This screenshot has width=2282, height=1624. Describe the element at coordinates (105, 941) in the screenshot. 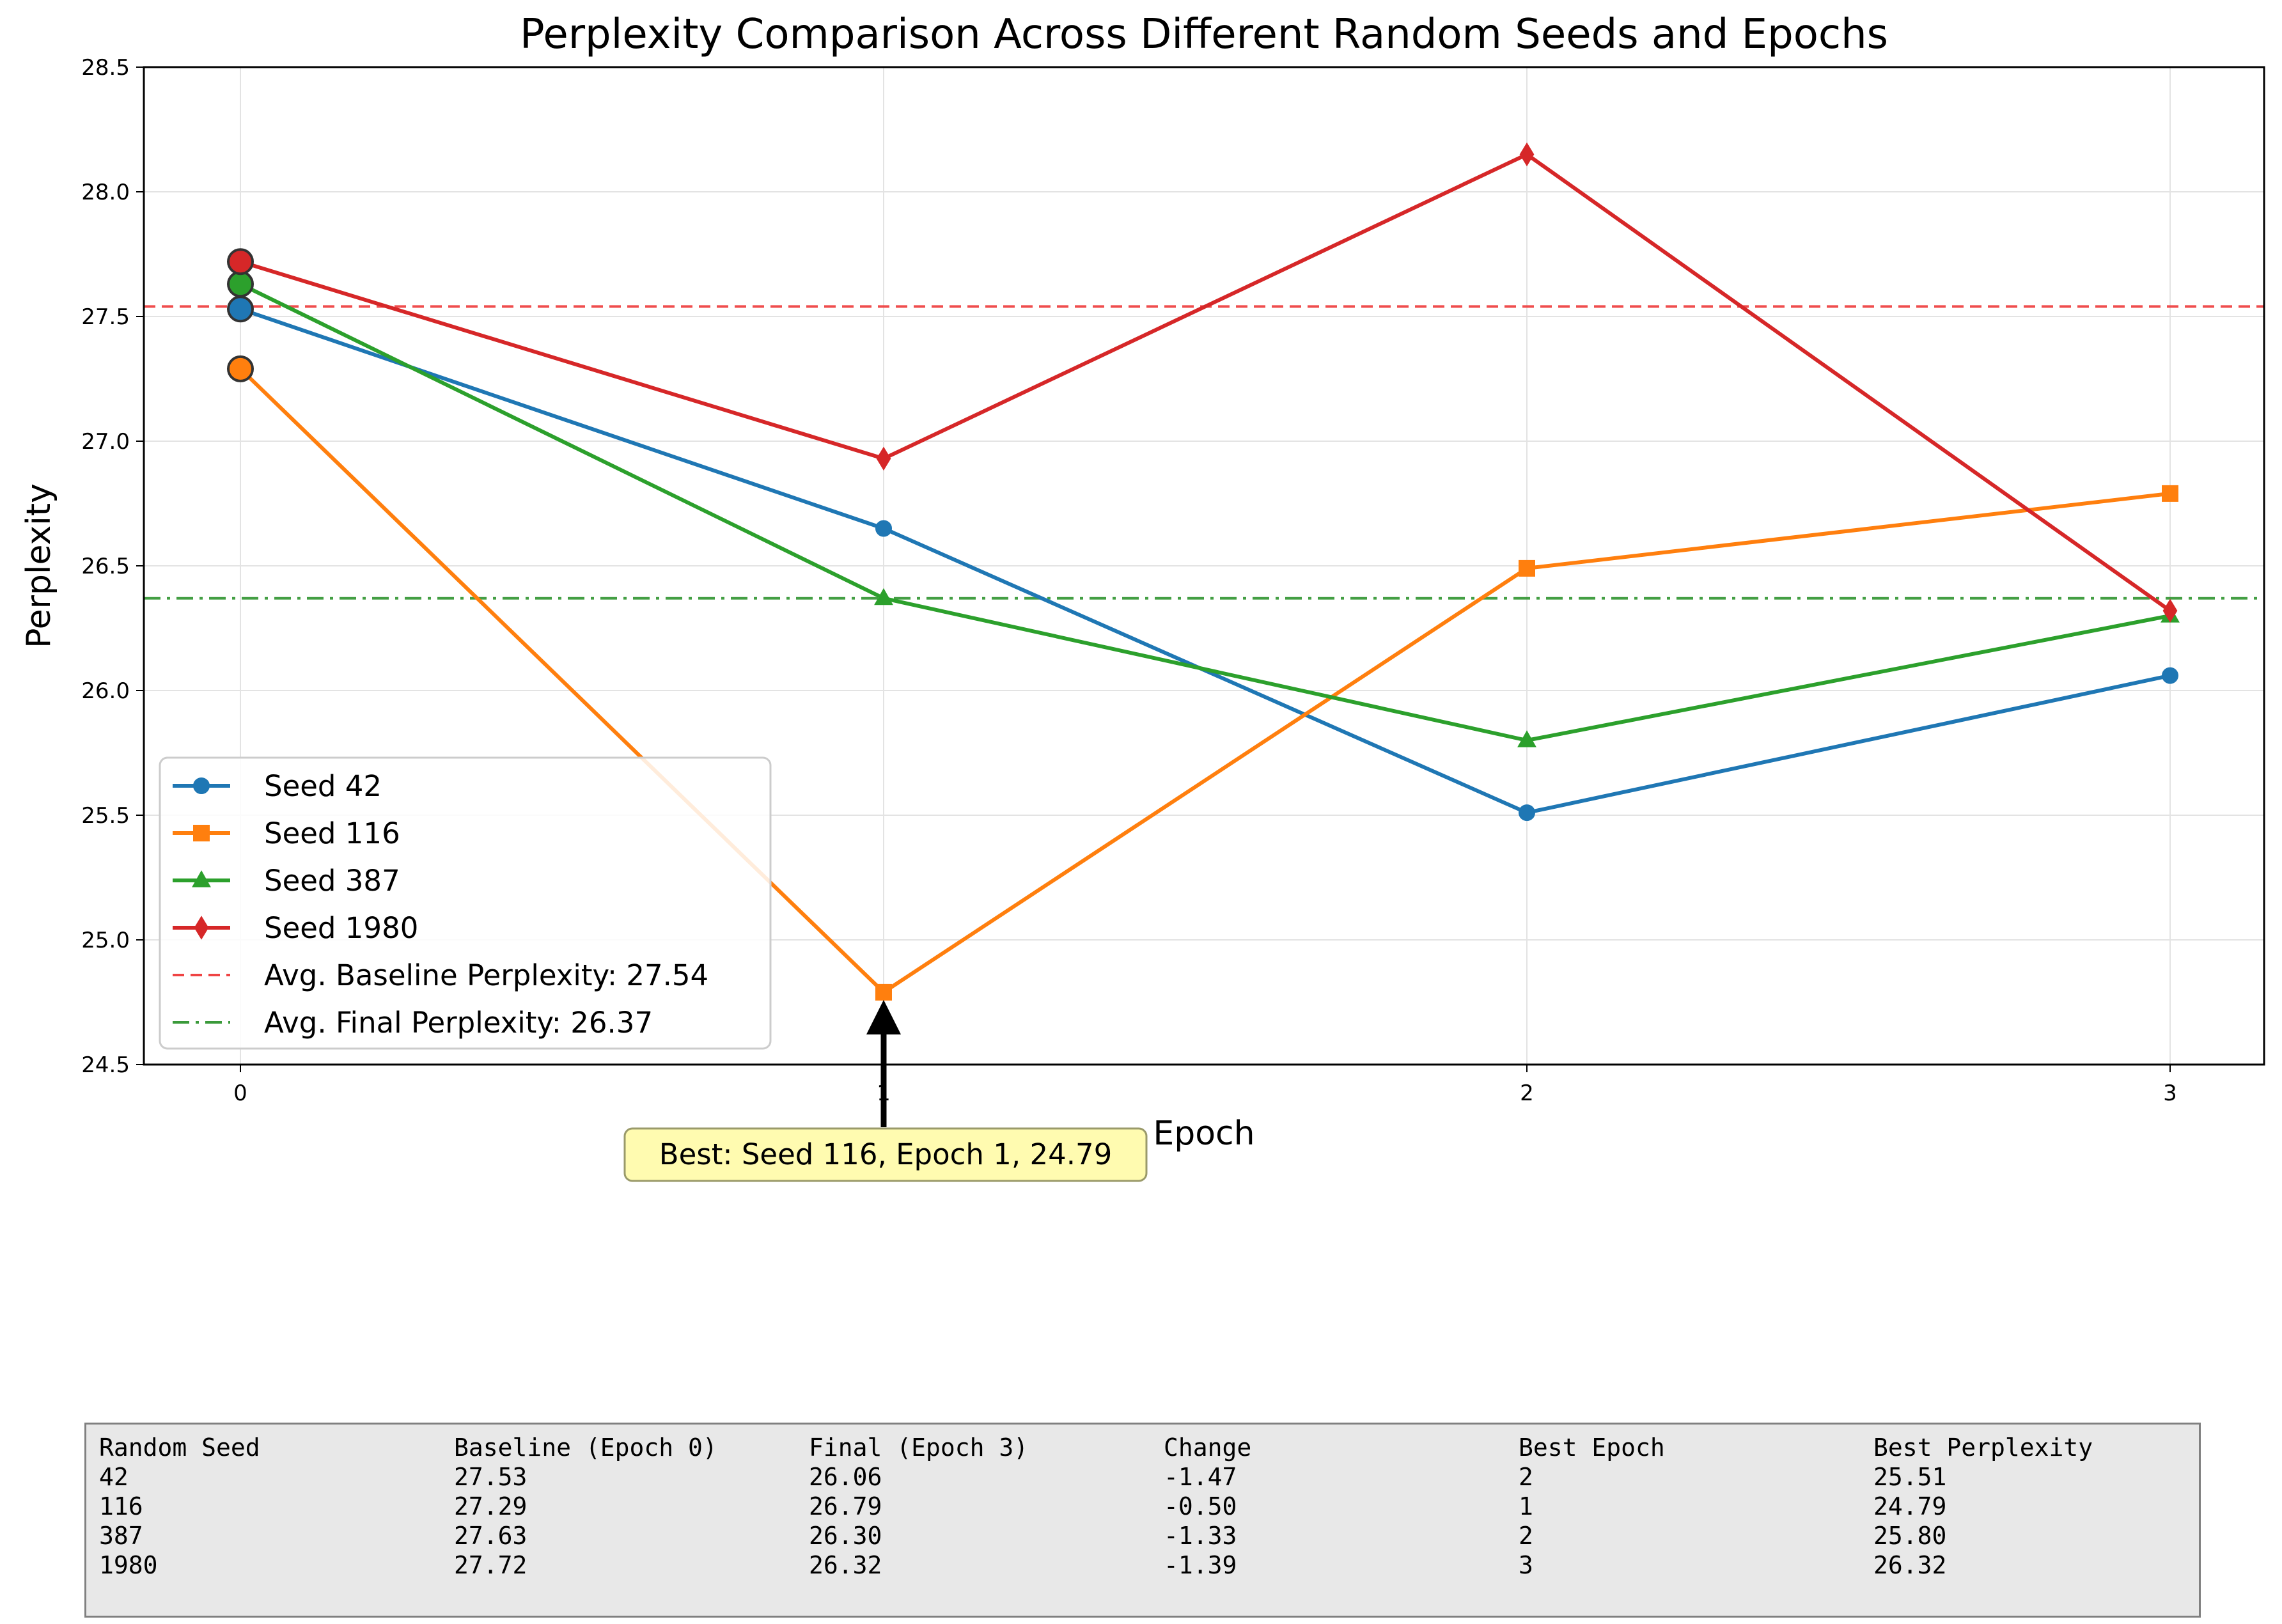

I see `y-tick-label: 25.0` at that location.